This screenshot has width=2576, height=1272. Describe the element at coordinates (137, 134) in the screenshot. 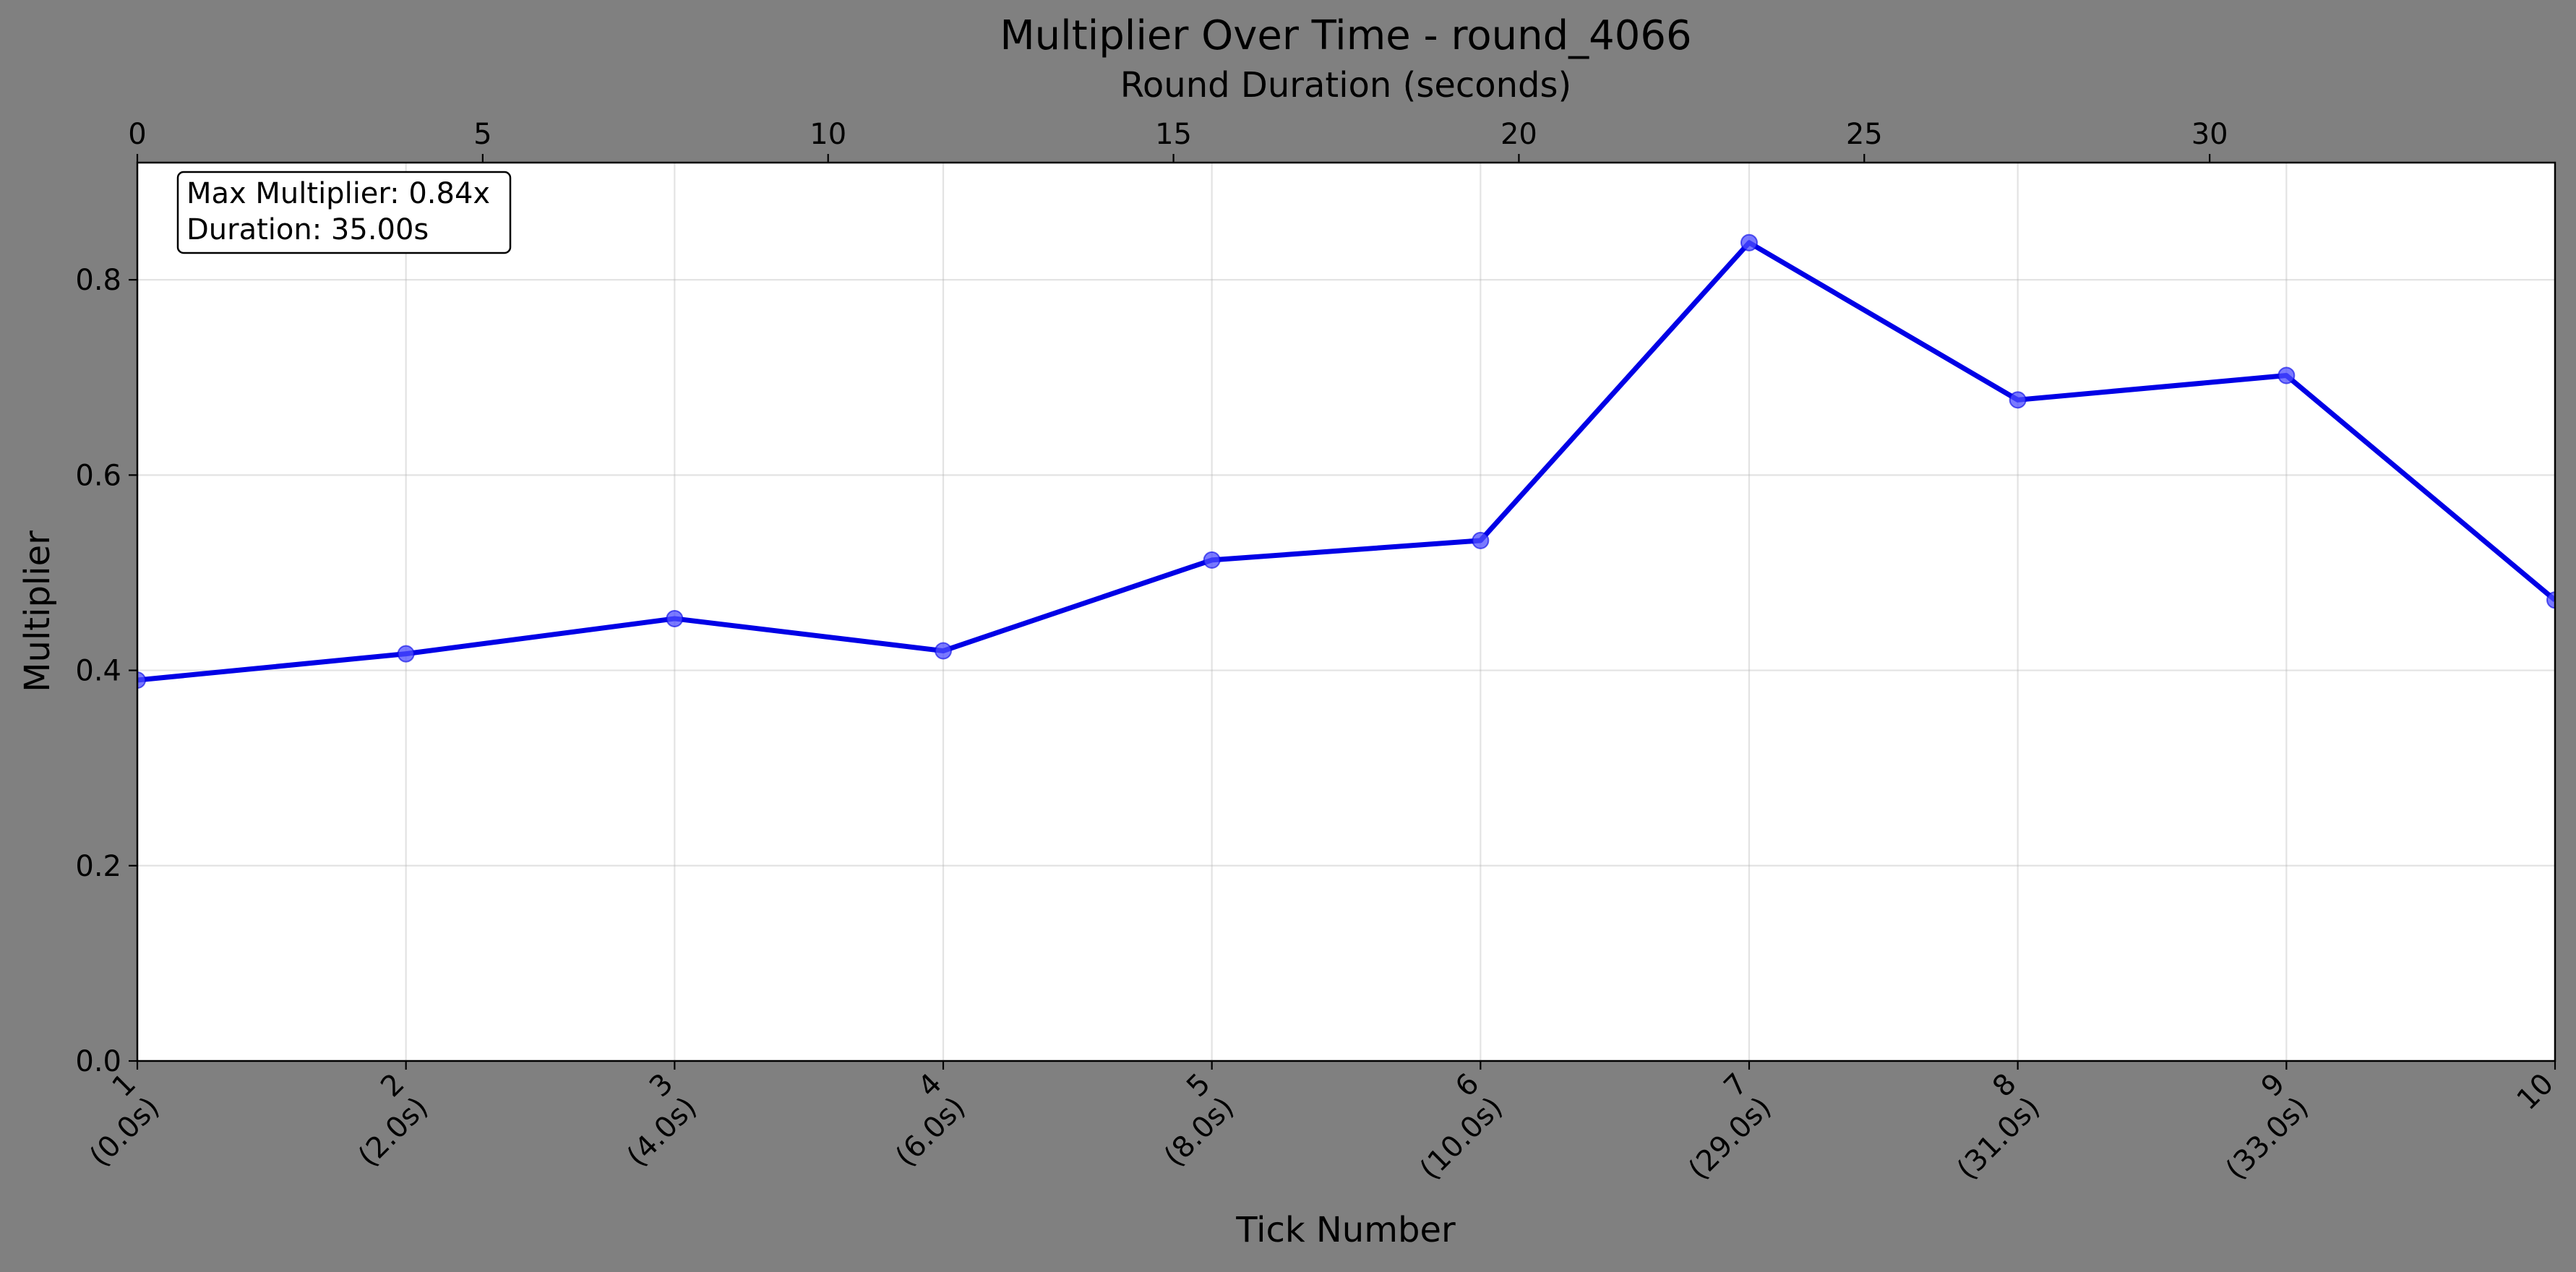

I see `secondary-x-tick-label: 0` at that location.